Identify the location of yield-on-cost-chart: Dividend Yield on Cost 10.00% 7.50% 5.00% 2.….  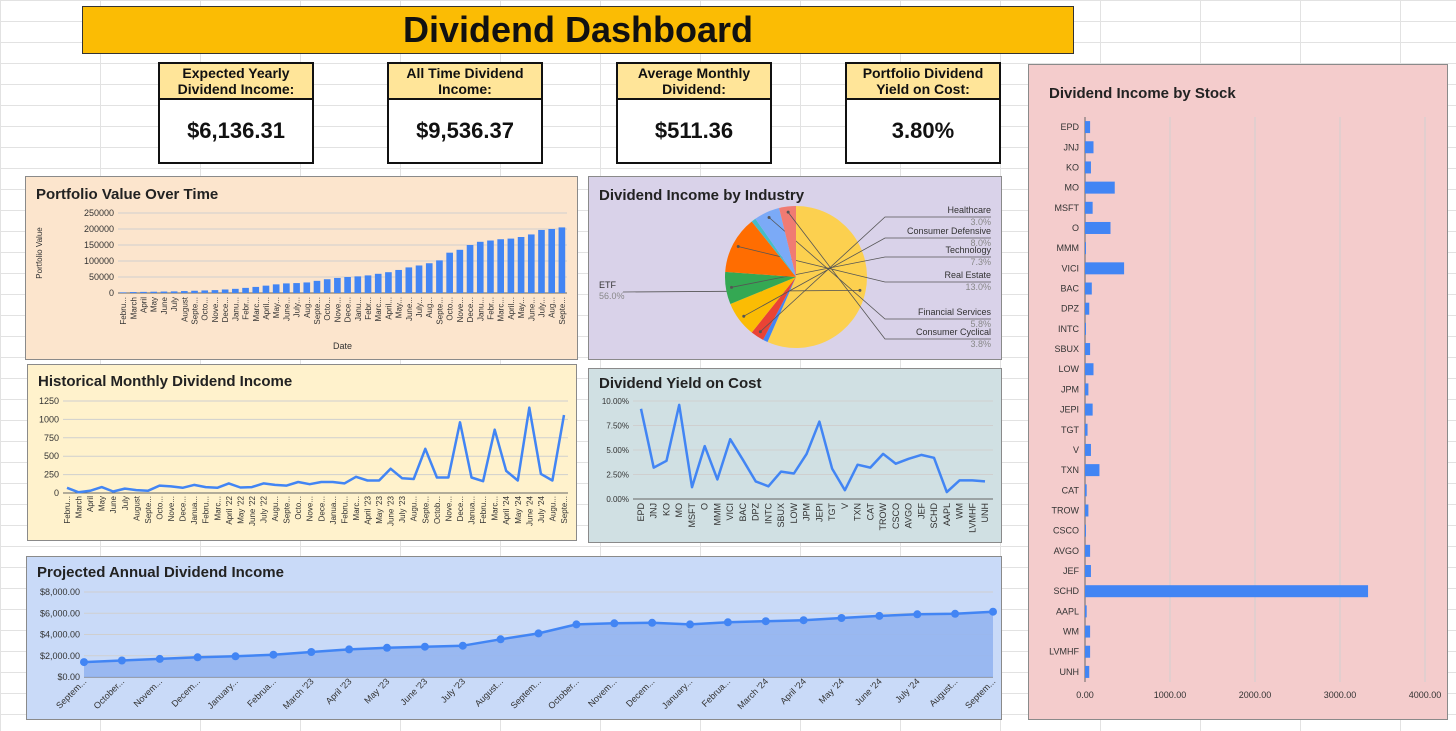
(795, 455).